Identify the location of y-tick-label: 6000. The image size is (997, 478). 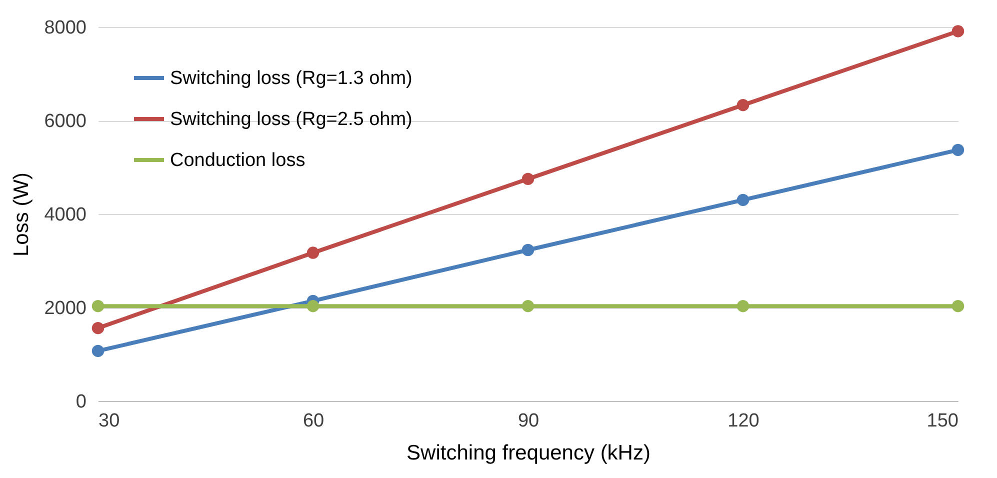
(65, 121).